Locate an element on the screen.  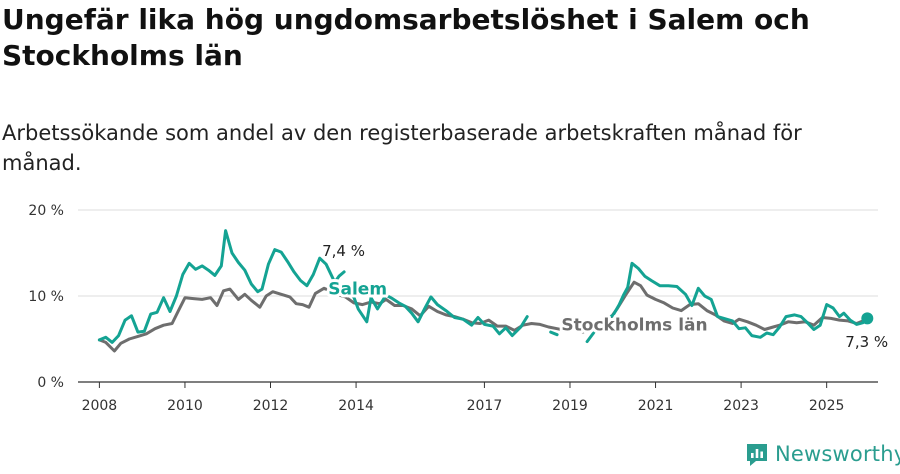
newsworthy-logo-icon is located at coordinates (757, 455).